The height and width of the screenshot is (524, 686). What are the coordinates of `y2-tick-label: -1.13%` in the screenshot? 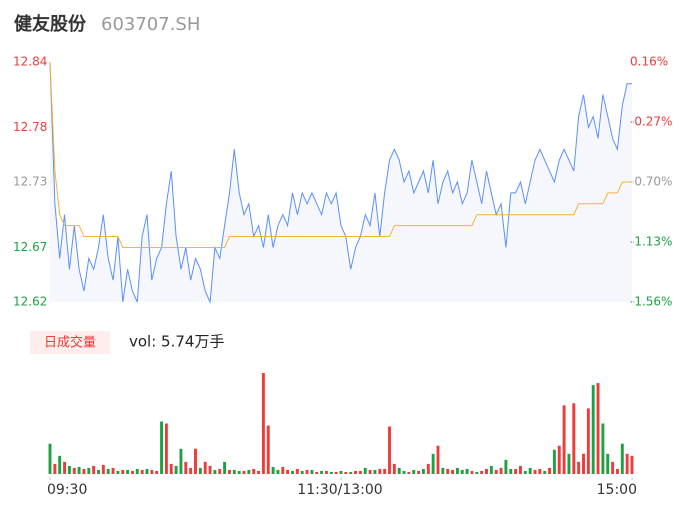 It's located at (651, 242).